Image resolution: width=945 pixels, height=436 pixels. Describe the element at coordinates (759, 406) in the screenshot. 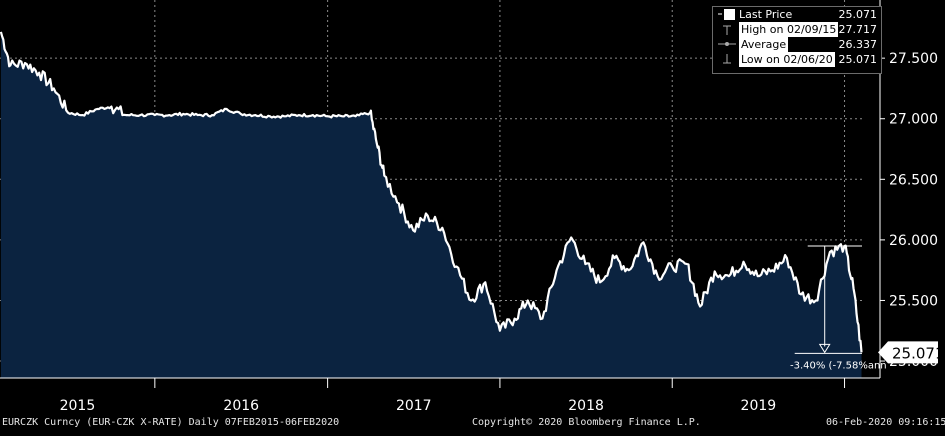

I see `x-tick-label: 2019` at that location.